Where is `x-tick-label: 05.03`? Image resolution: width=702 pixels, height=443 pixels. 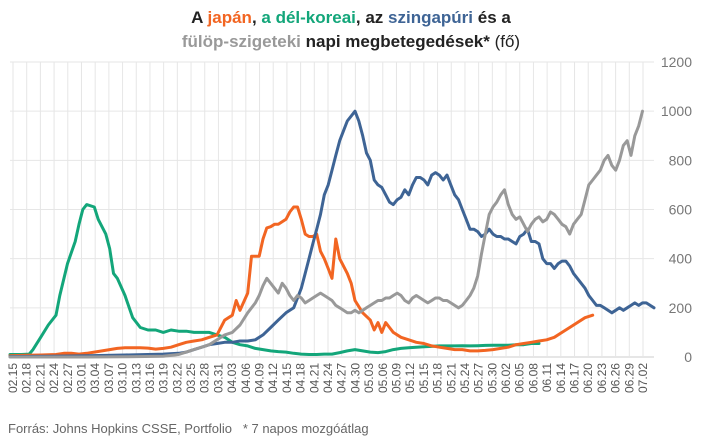 x-tick-label: 05.03 is located at coordinates (369, 378).